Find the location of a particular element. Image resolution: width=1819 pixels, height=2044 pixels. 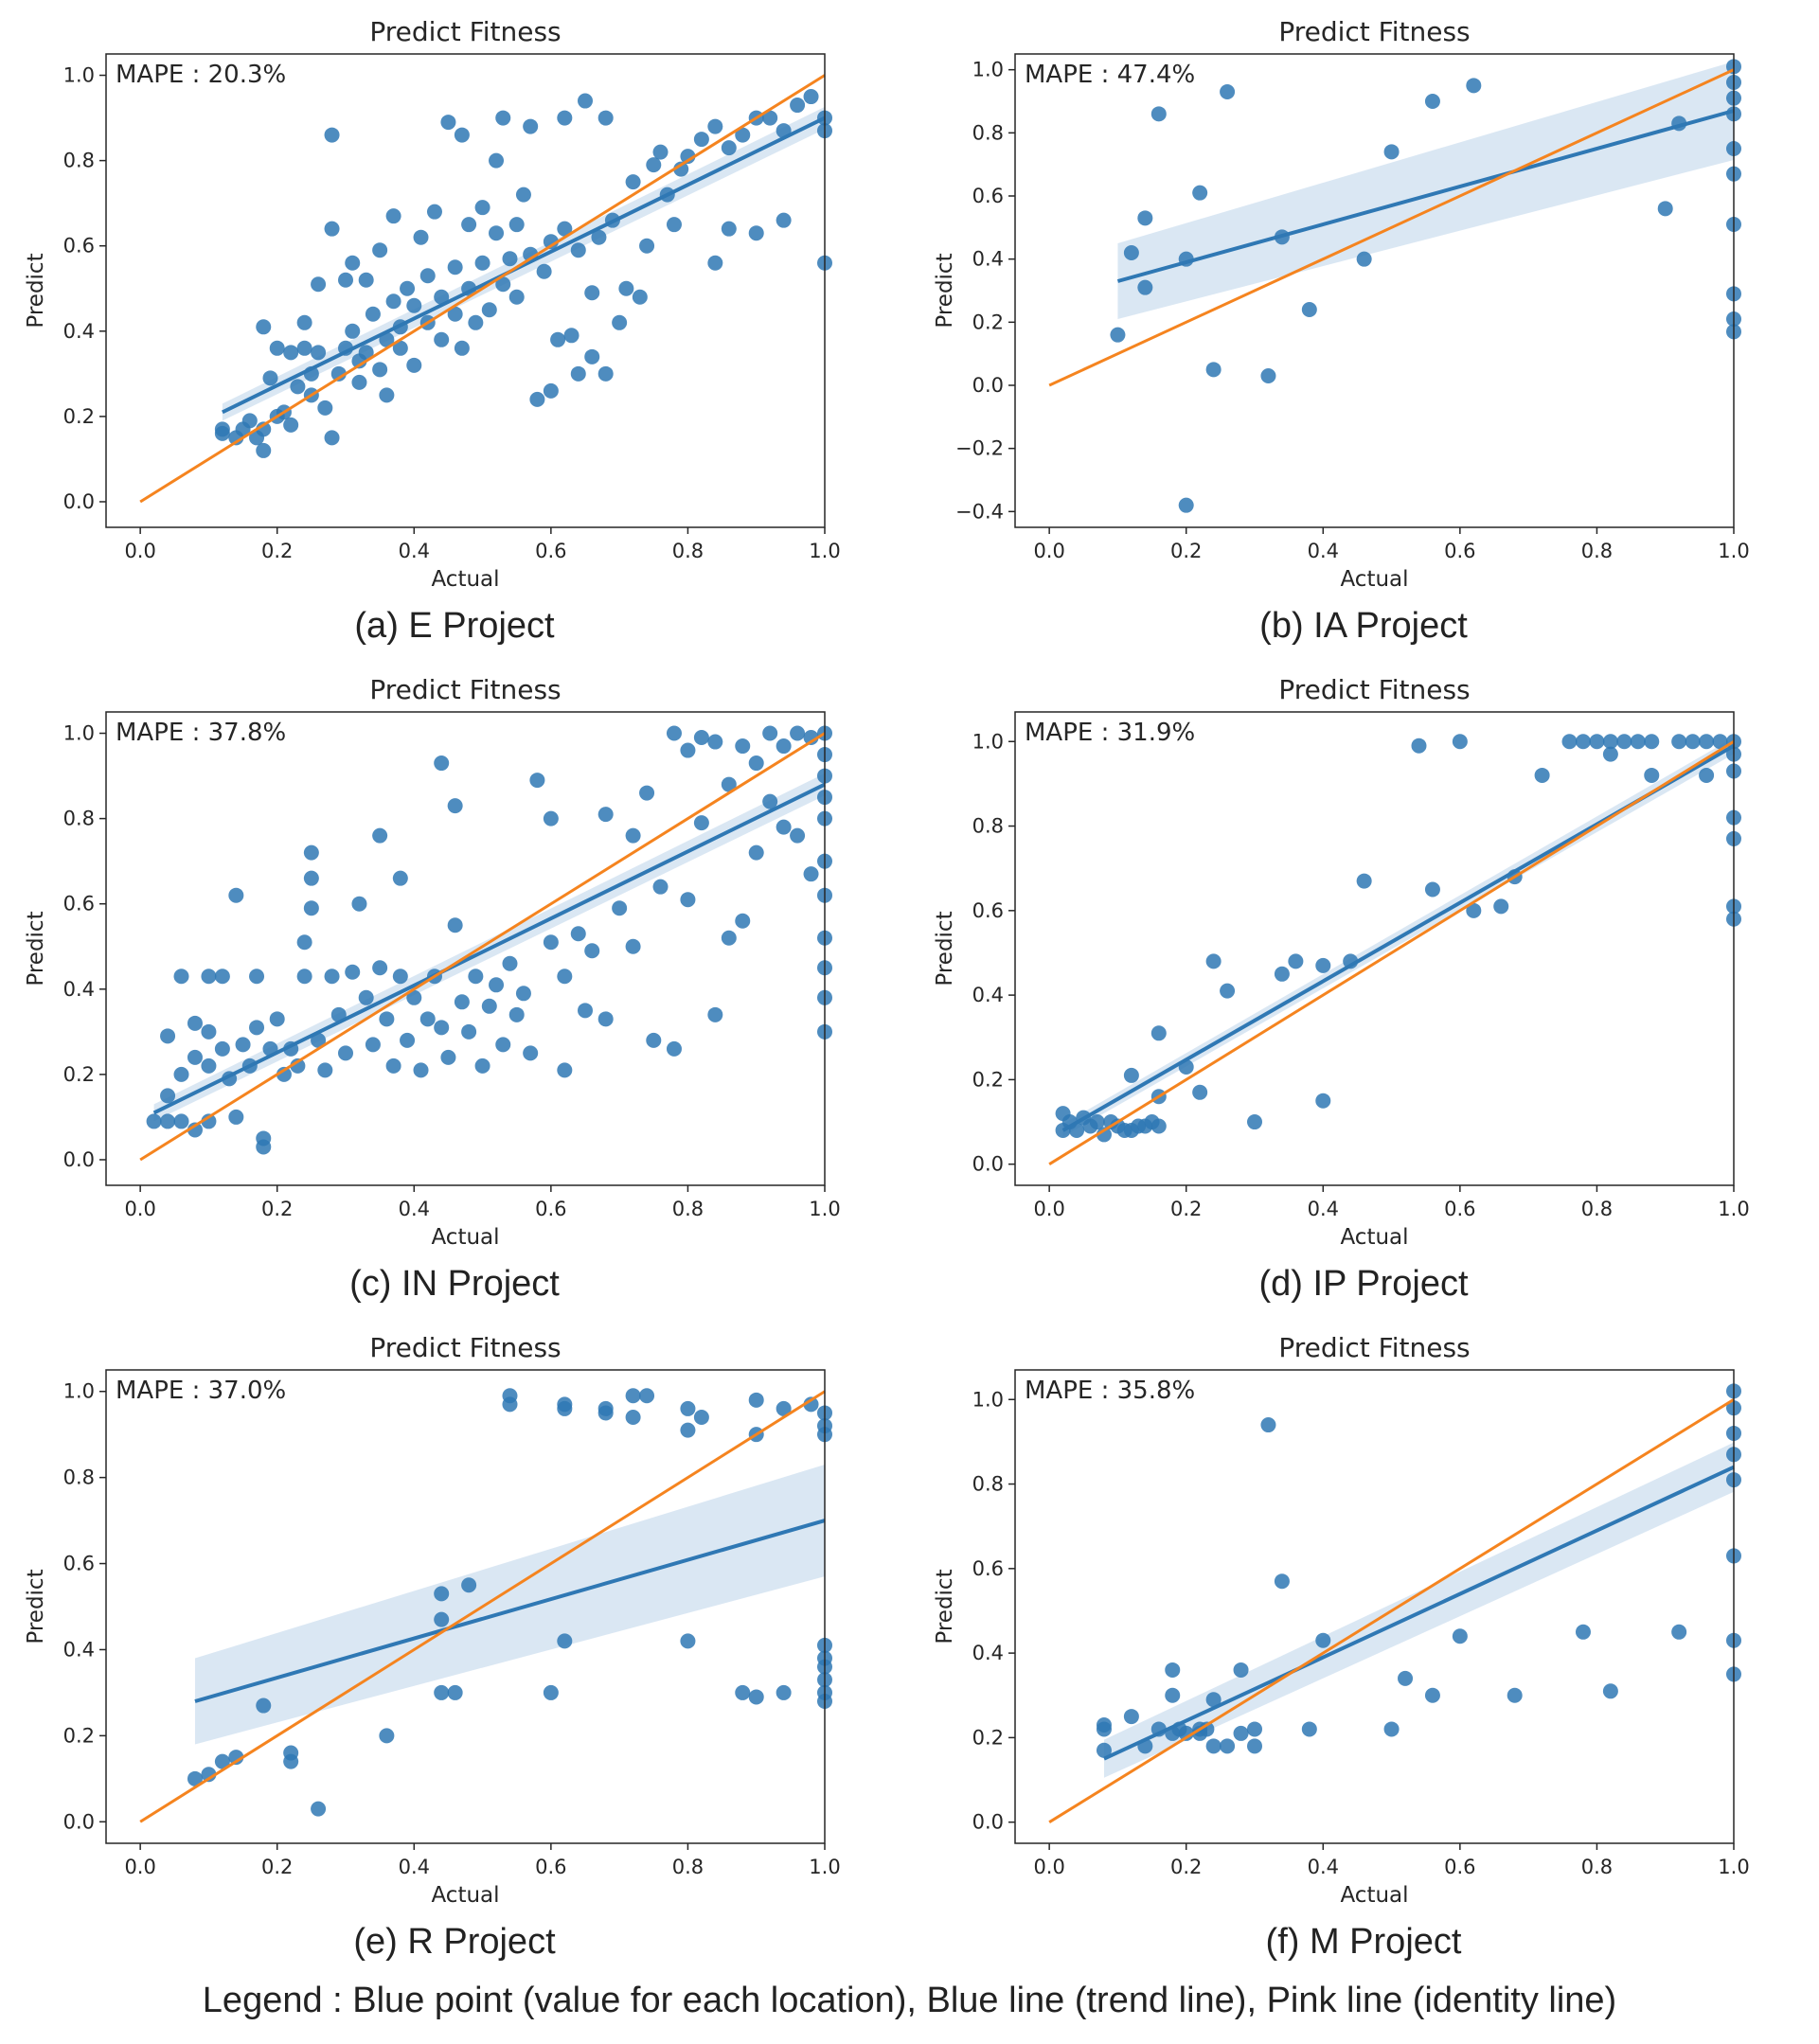

x-tick-label: 0.2 is located at coordinates (277, 551).